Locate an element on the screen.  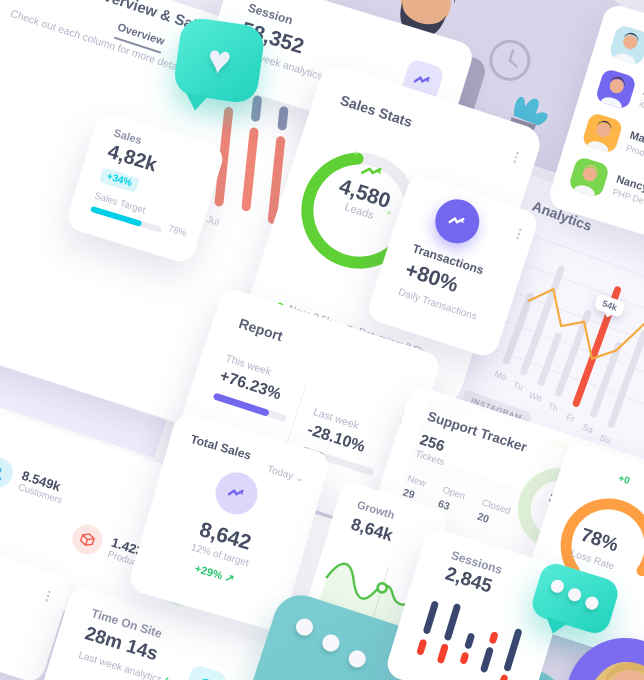
analytics-line-chart is located at coordinates (585, 324).